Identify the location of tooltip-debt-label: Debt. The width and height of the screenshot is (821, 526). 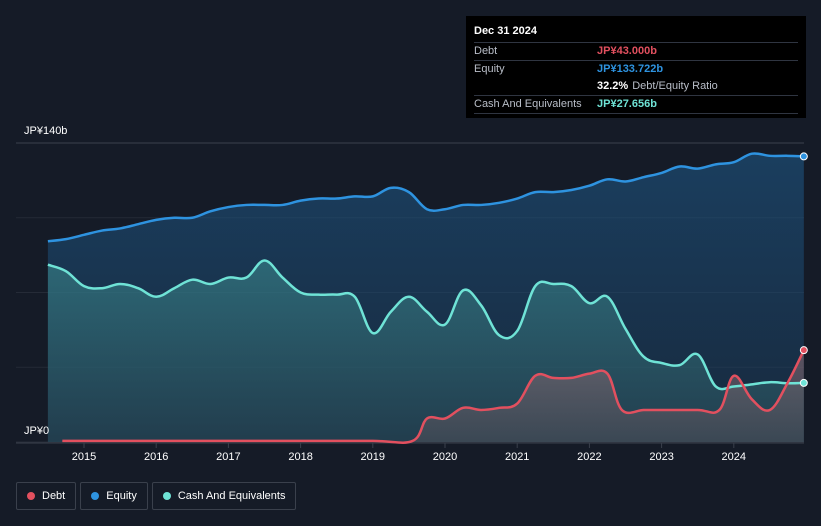
(486, 51).